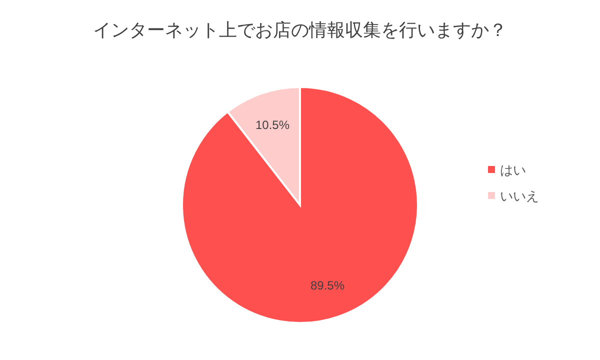 The image size is (600, 360). What do you see at coordinates (327, 285) in the screenshot?
I see `data-label: 89.5%` at bounding box center [327, 285].